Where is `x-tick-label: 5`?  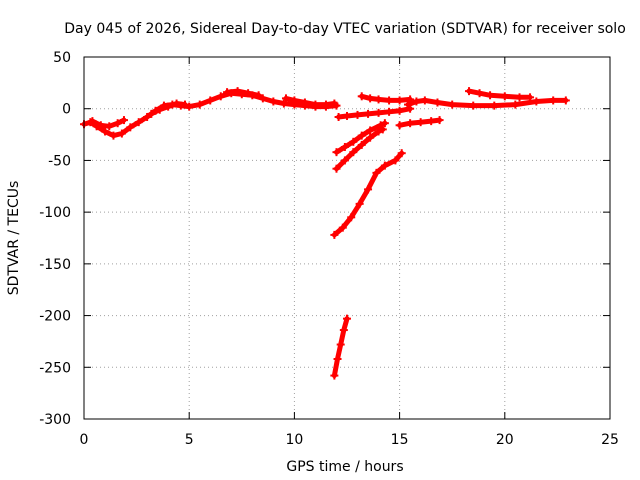 x-tick-label: 5 is located at coordinates (189, 440).